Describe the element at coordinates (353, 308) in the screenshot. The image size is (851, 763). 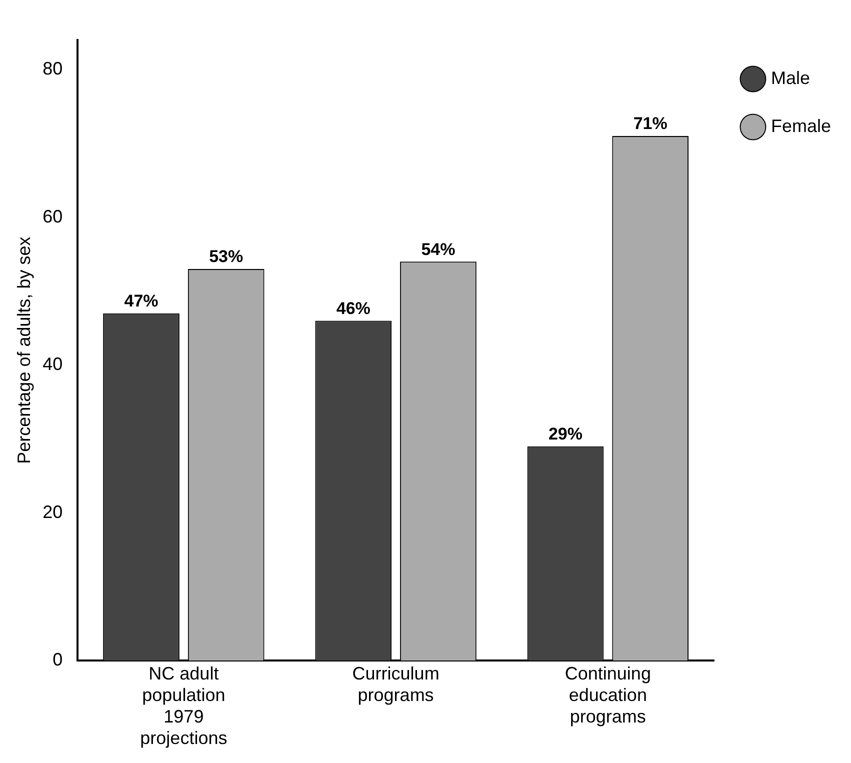
I see `data-label: 46%` at that location.